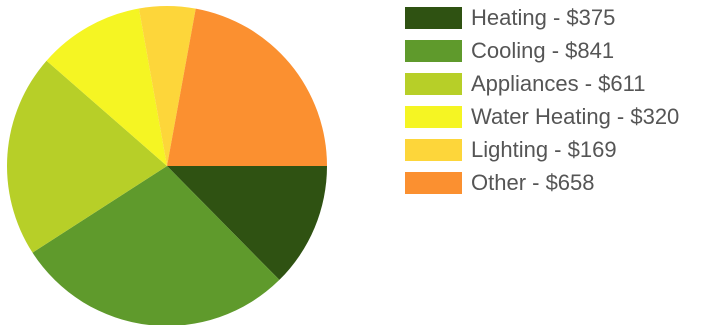 This screenshot has height=325, width=727. Describe the element at coordinates (107, 87) in the screenshot. I see `pie-slice-water-heating` at that location.